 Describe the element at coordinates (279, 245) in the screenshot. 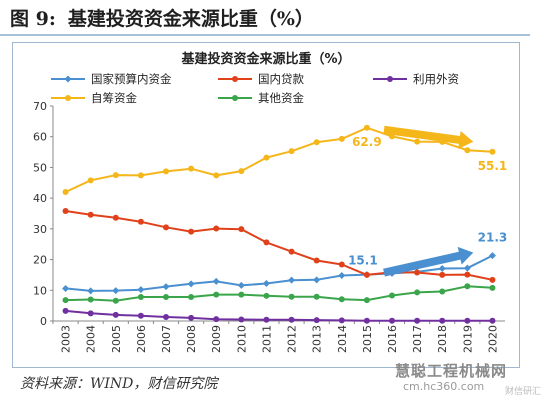

I see `series-line-domestic_loans` at that location.